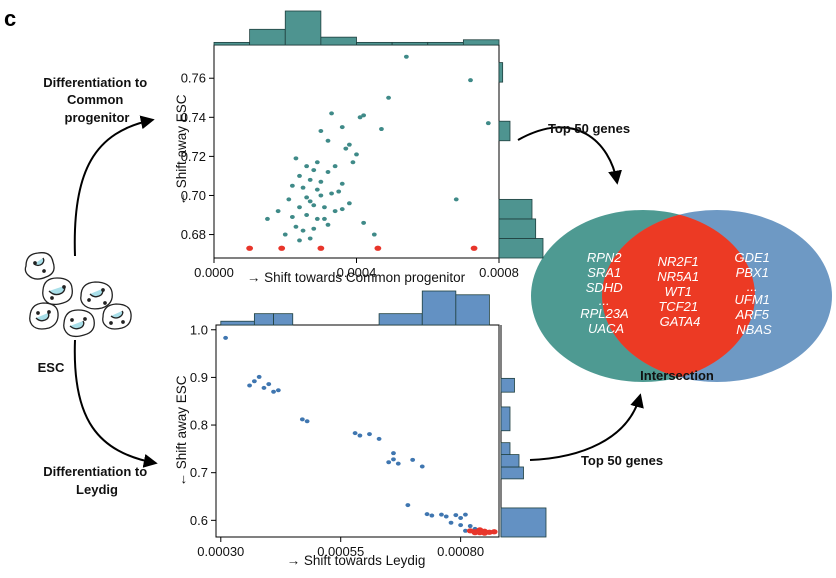  I want to click on esc-cells-illustration, so click(78, 295).